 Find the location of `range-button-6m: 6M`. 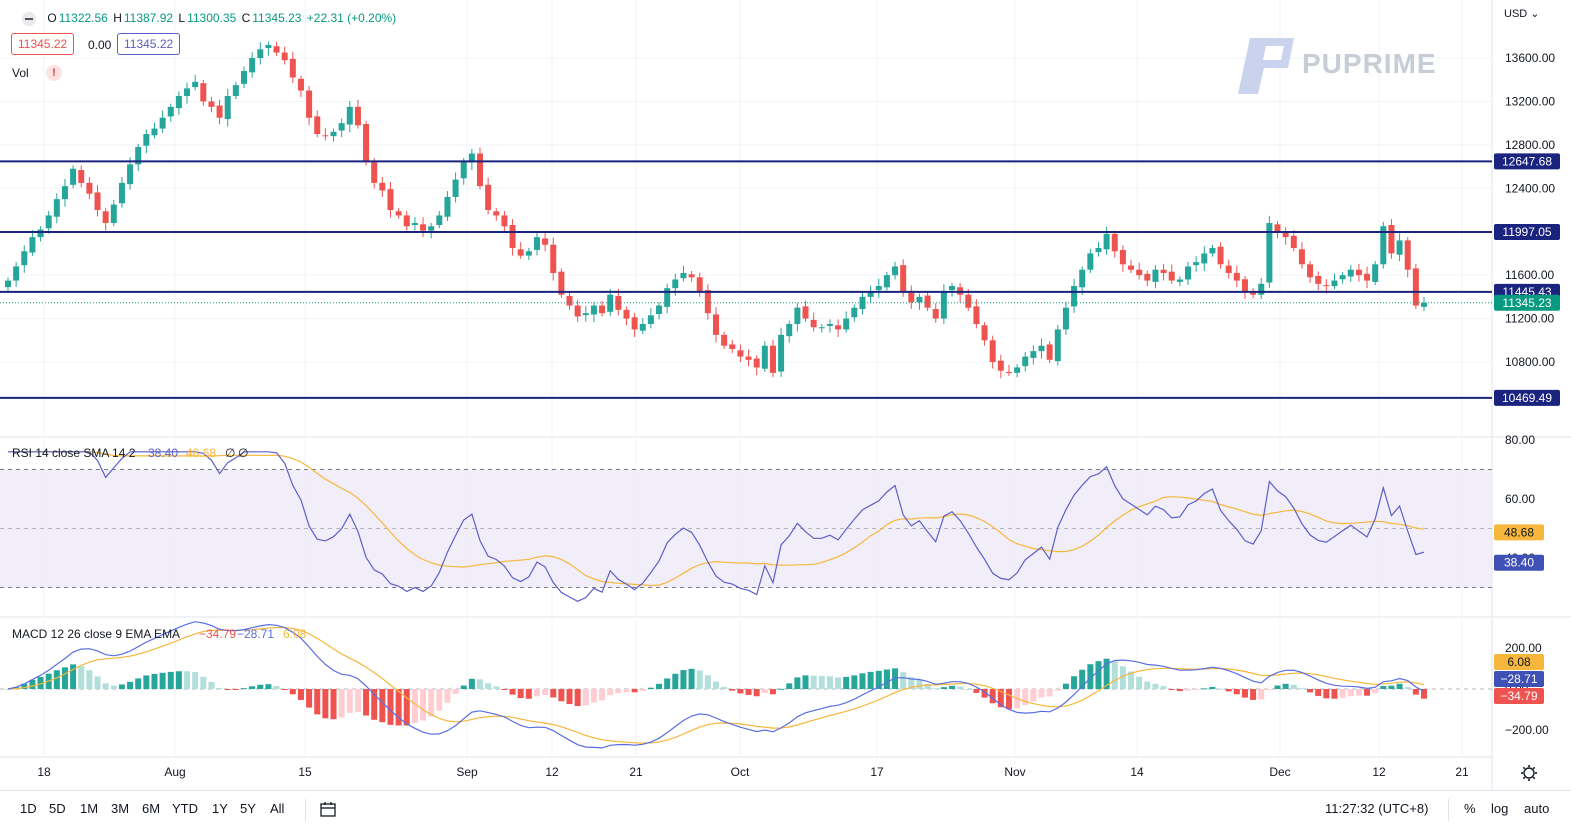

range-button-6m: 6M is located at coordinates (151, 808).